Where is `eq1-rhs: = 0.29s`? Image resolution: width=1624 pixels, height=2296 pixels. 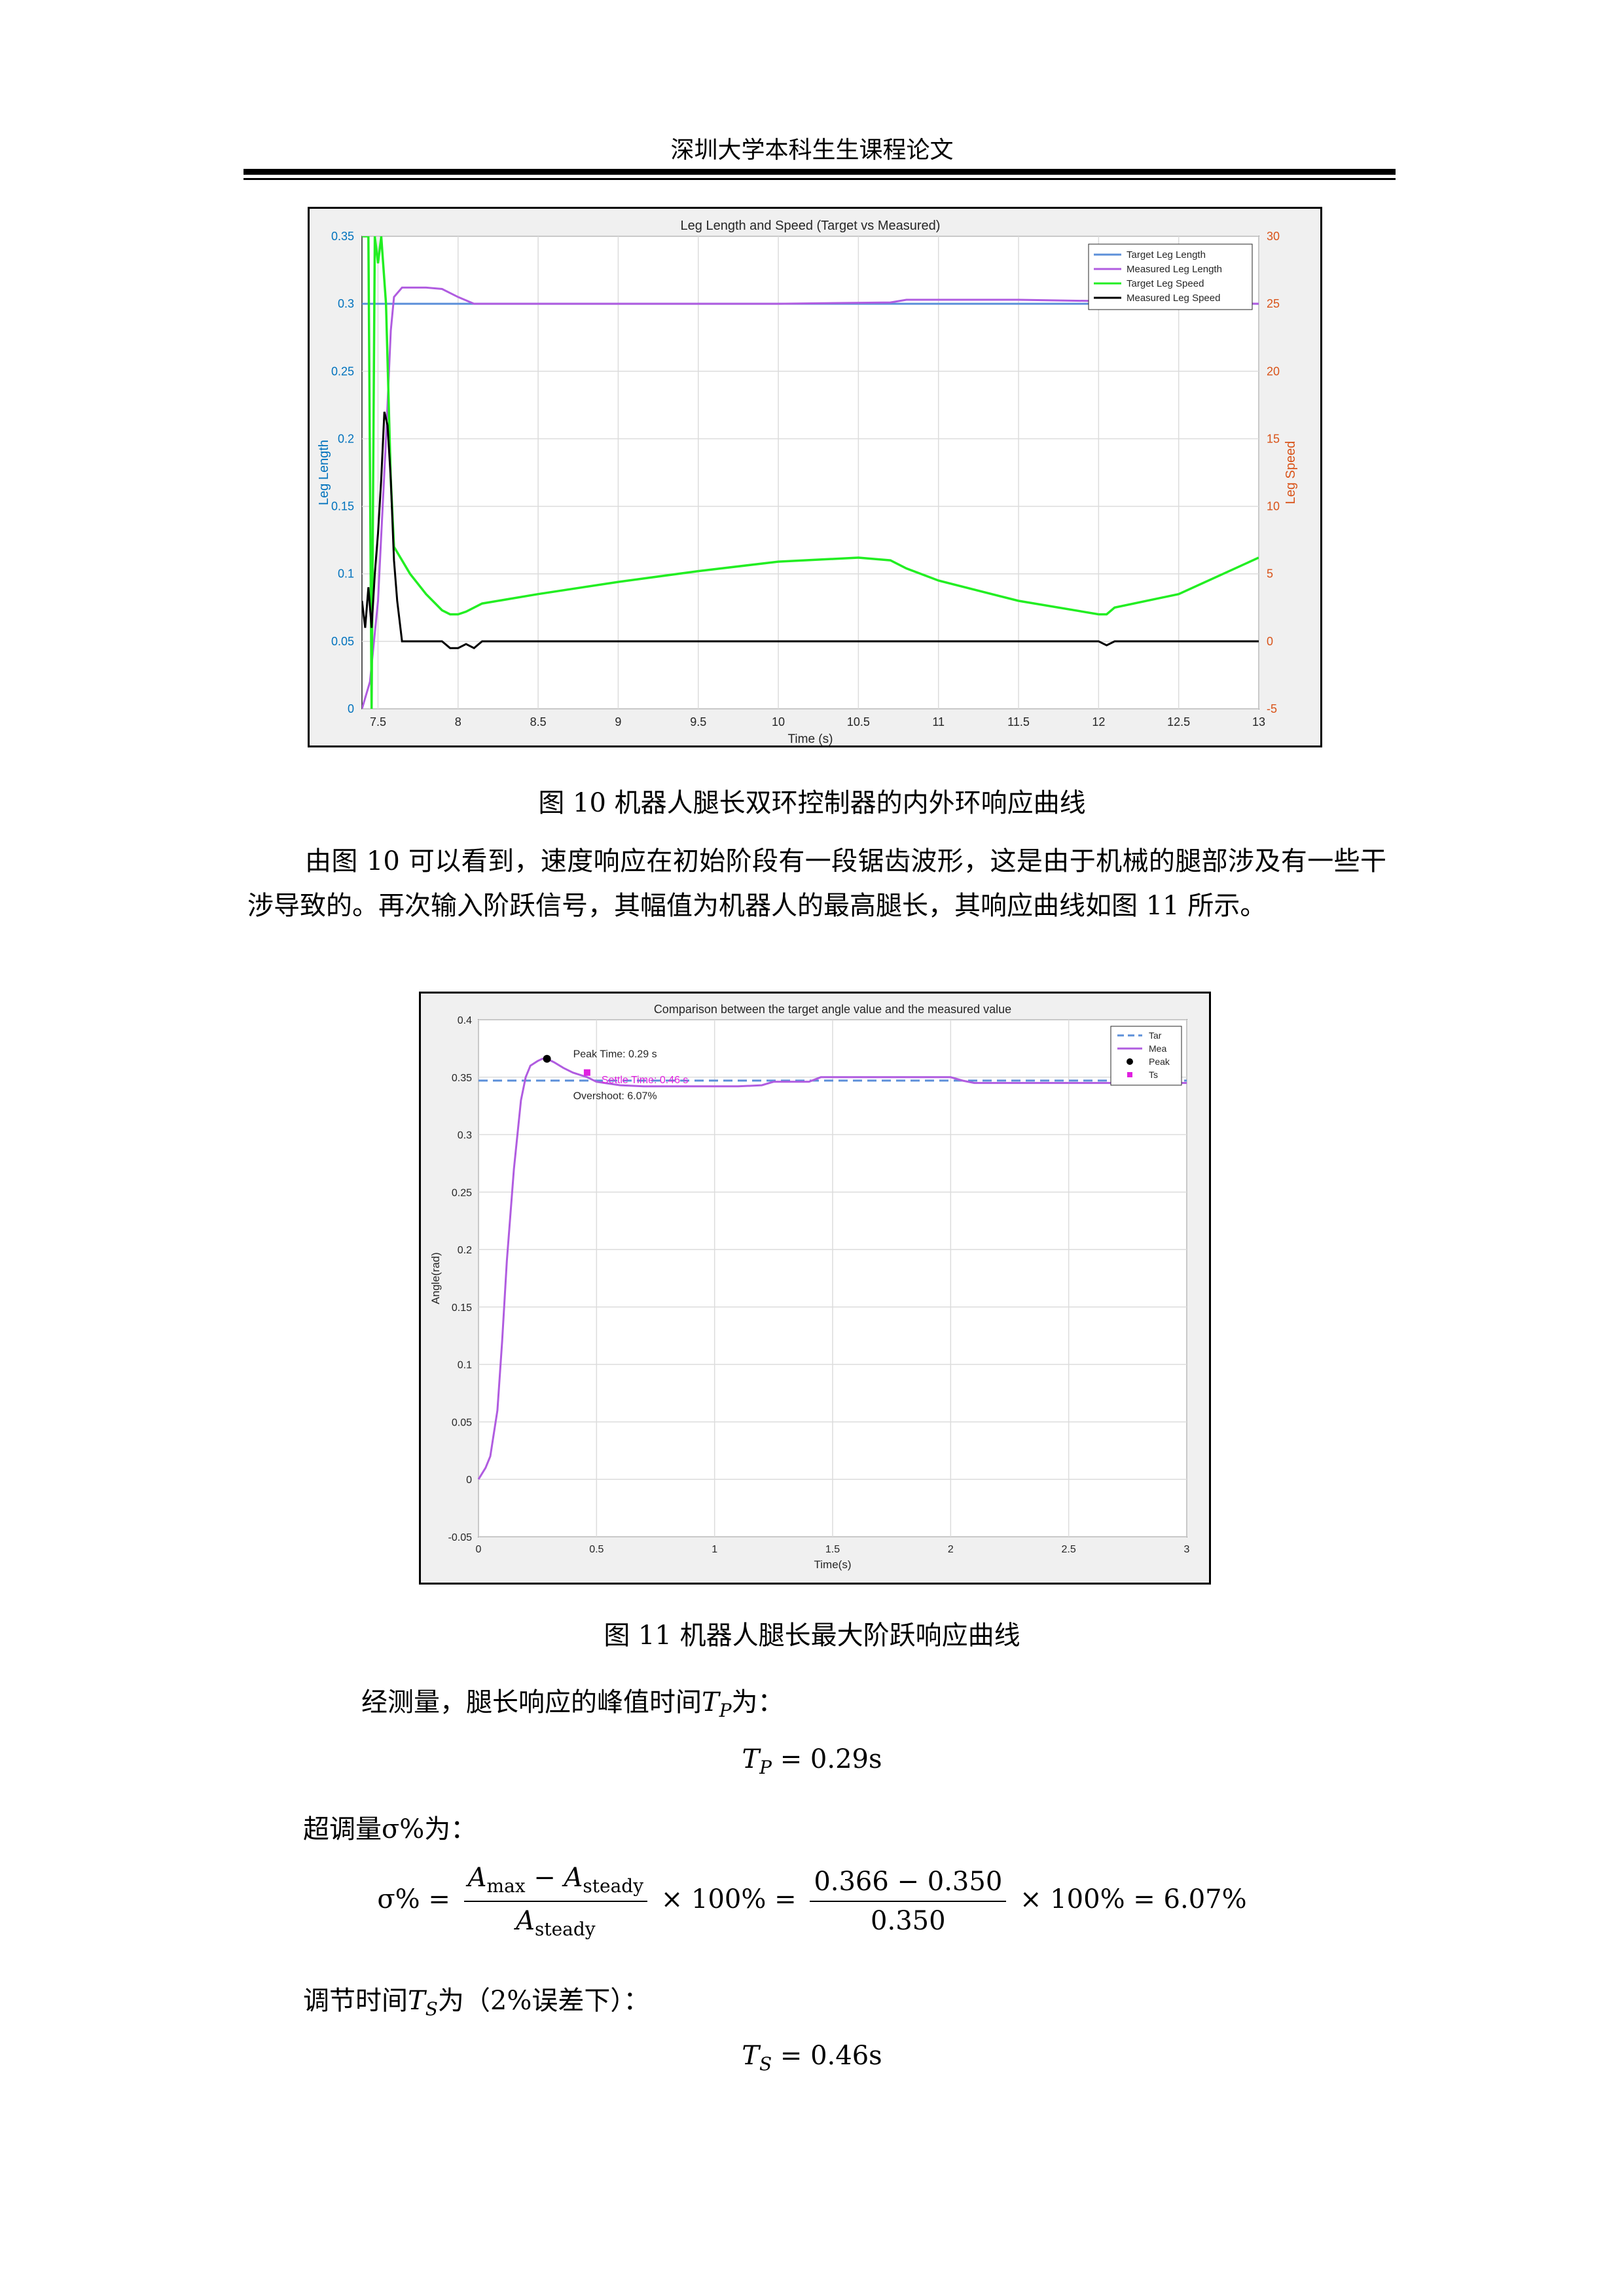 eq1-rhs: = 0.29s is located at coordinates (826, 1759).